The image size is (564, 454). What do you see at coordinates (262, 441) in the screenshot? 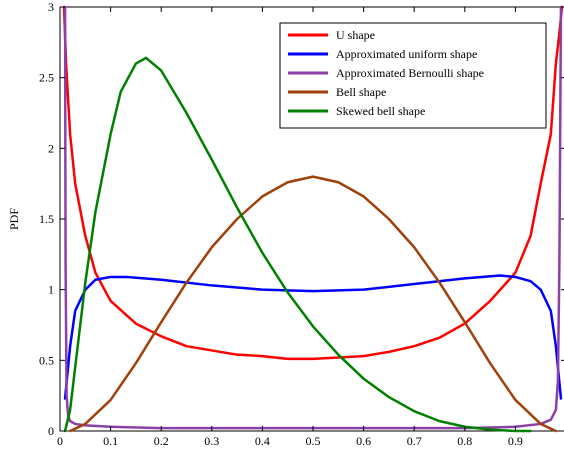
I see `x-tick-label: 0.4` at bounding box center [262, 441].